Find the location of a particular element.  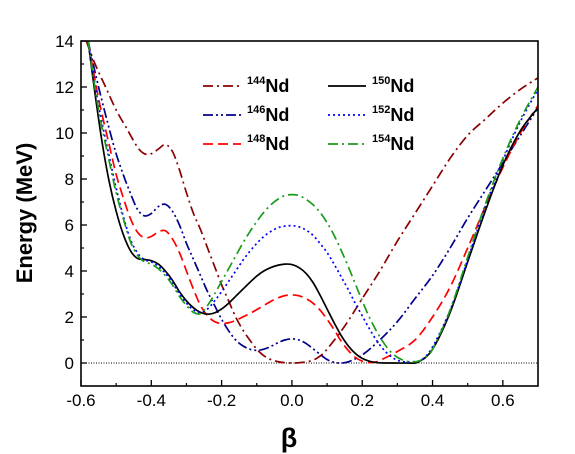

legend-item-150nd: 150Nd is located at coordinates (371, 85).